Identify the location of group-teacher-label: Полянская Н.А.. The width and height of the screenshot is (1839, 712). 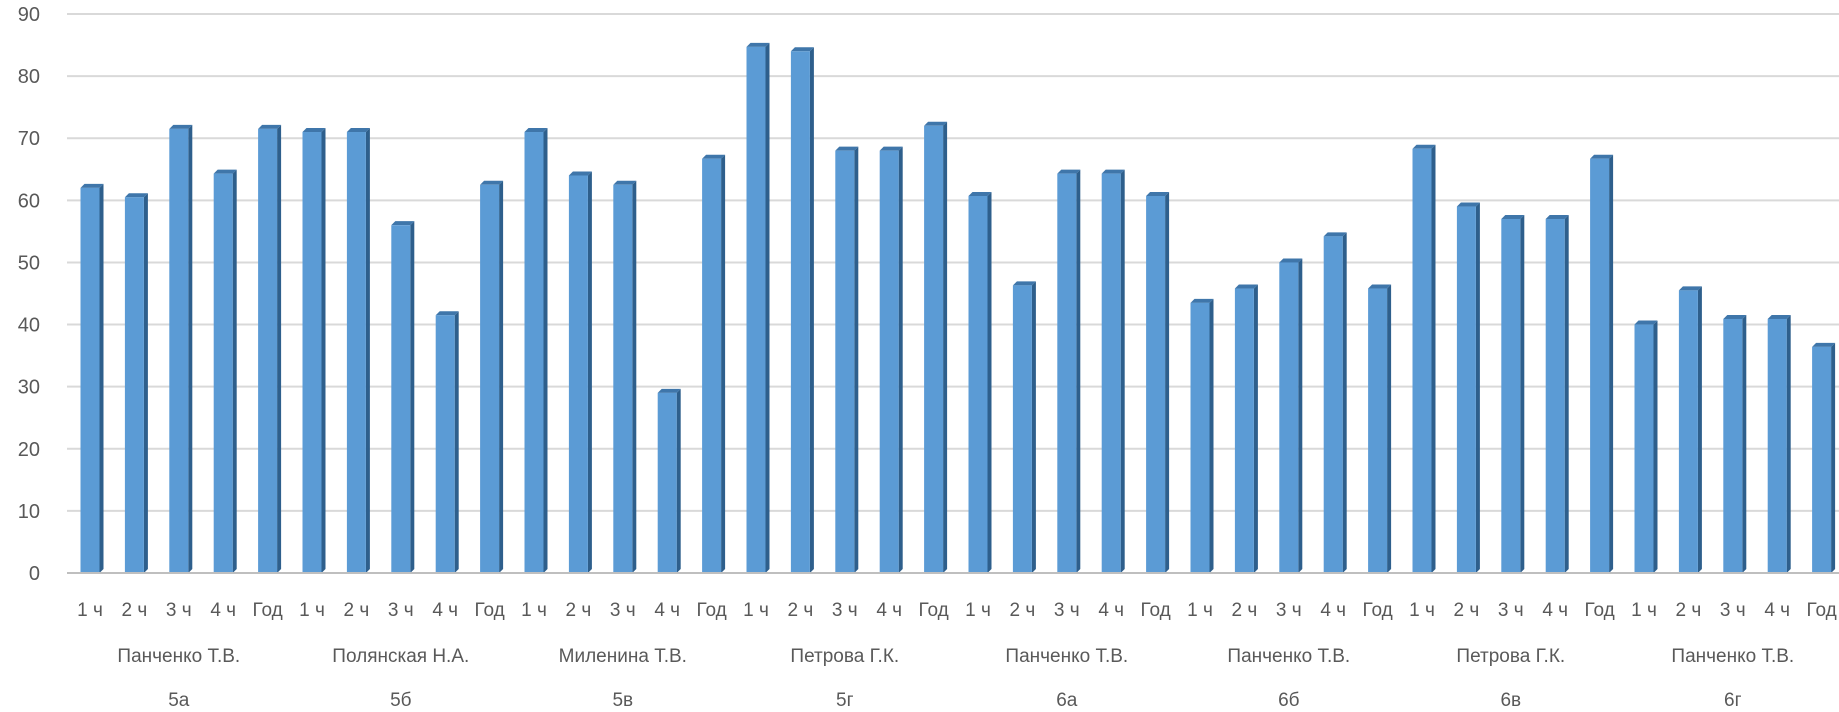
(400, 656).